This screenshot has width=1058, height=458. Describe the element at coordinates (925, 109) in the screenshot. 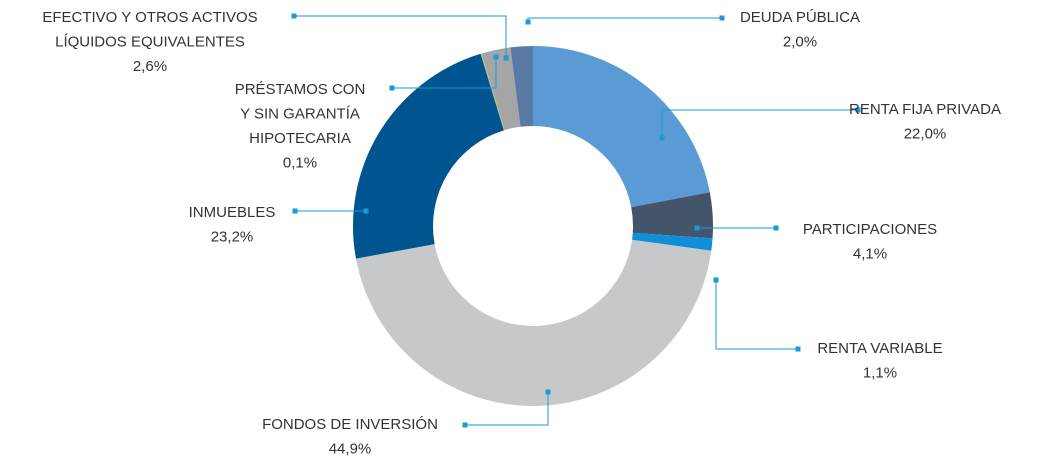

I see `segment-label: RENTA FIJA PRIVADA` at that location.